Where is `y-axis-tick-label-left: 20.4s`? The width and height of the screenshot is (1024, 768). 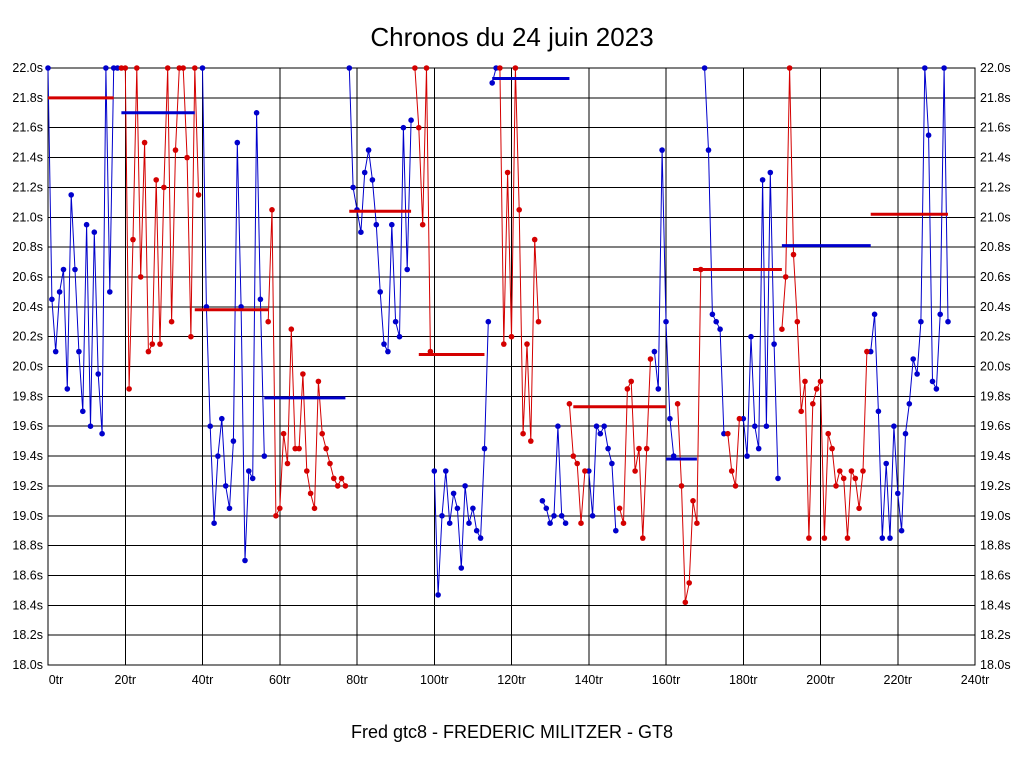 y-axis-tick-label-left: 20.4s is located at coordinates (27, 307).